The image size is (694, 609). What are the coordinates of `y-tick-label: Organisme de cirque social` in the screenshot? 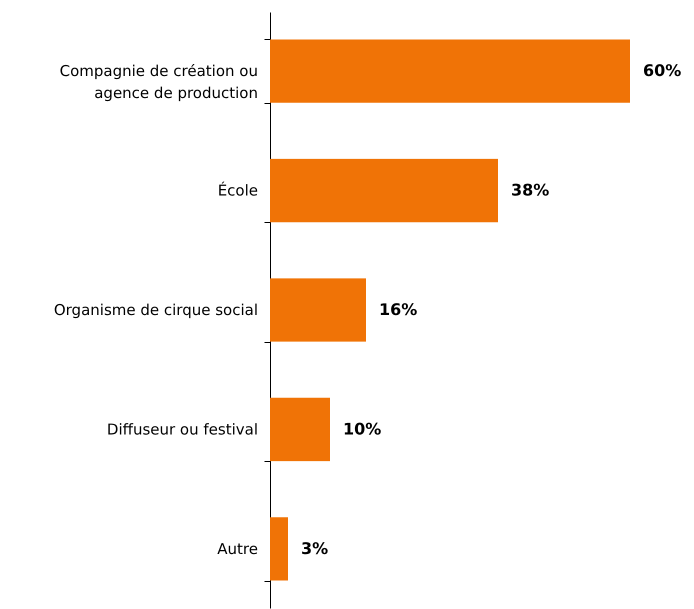 It's located at (156, 310).